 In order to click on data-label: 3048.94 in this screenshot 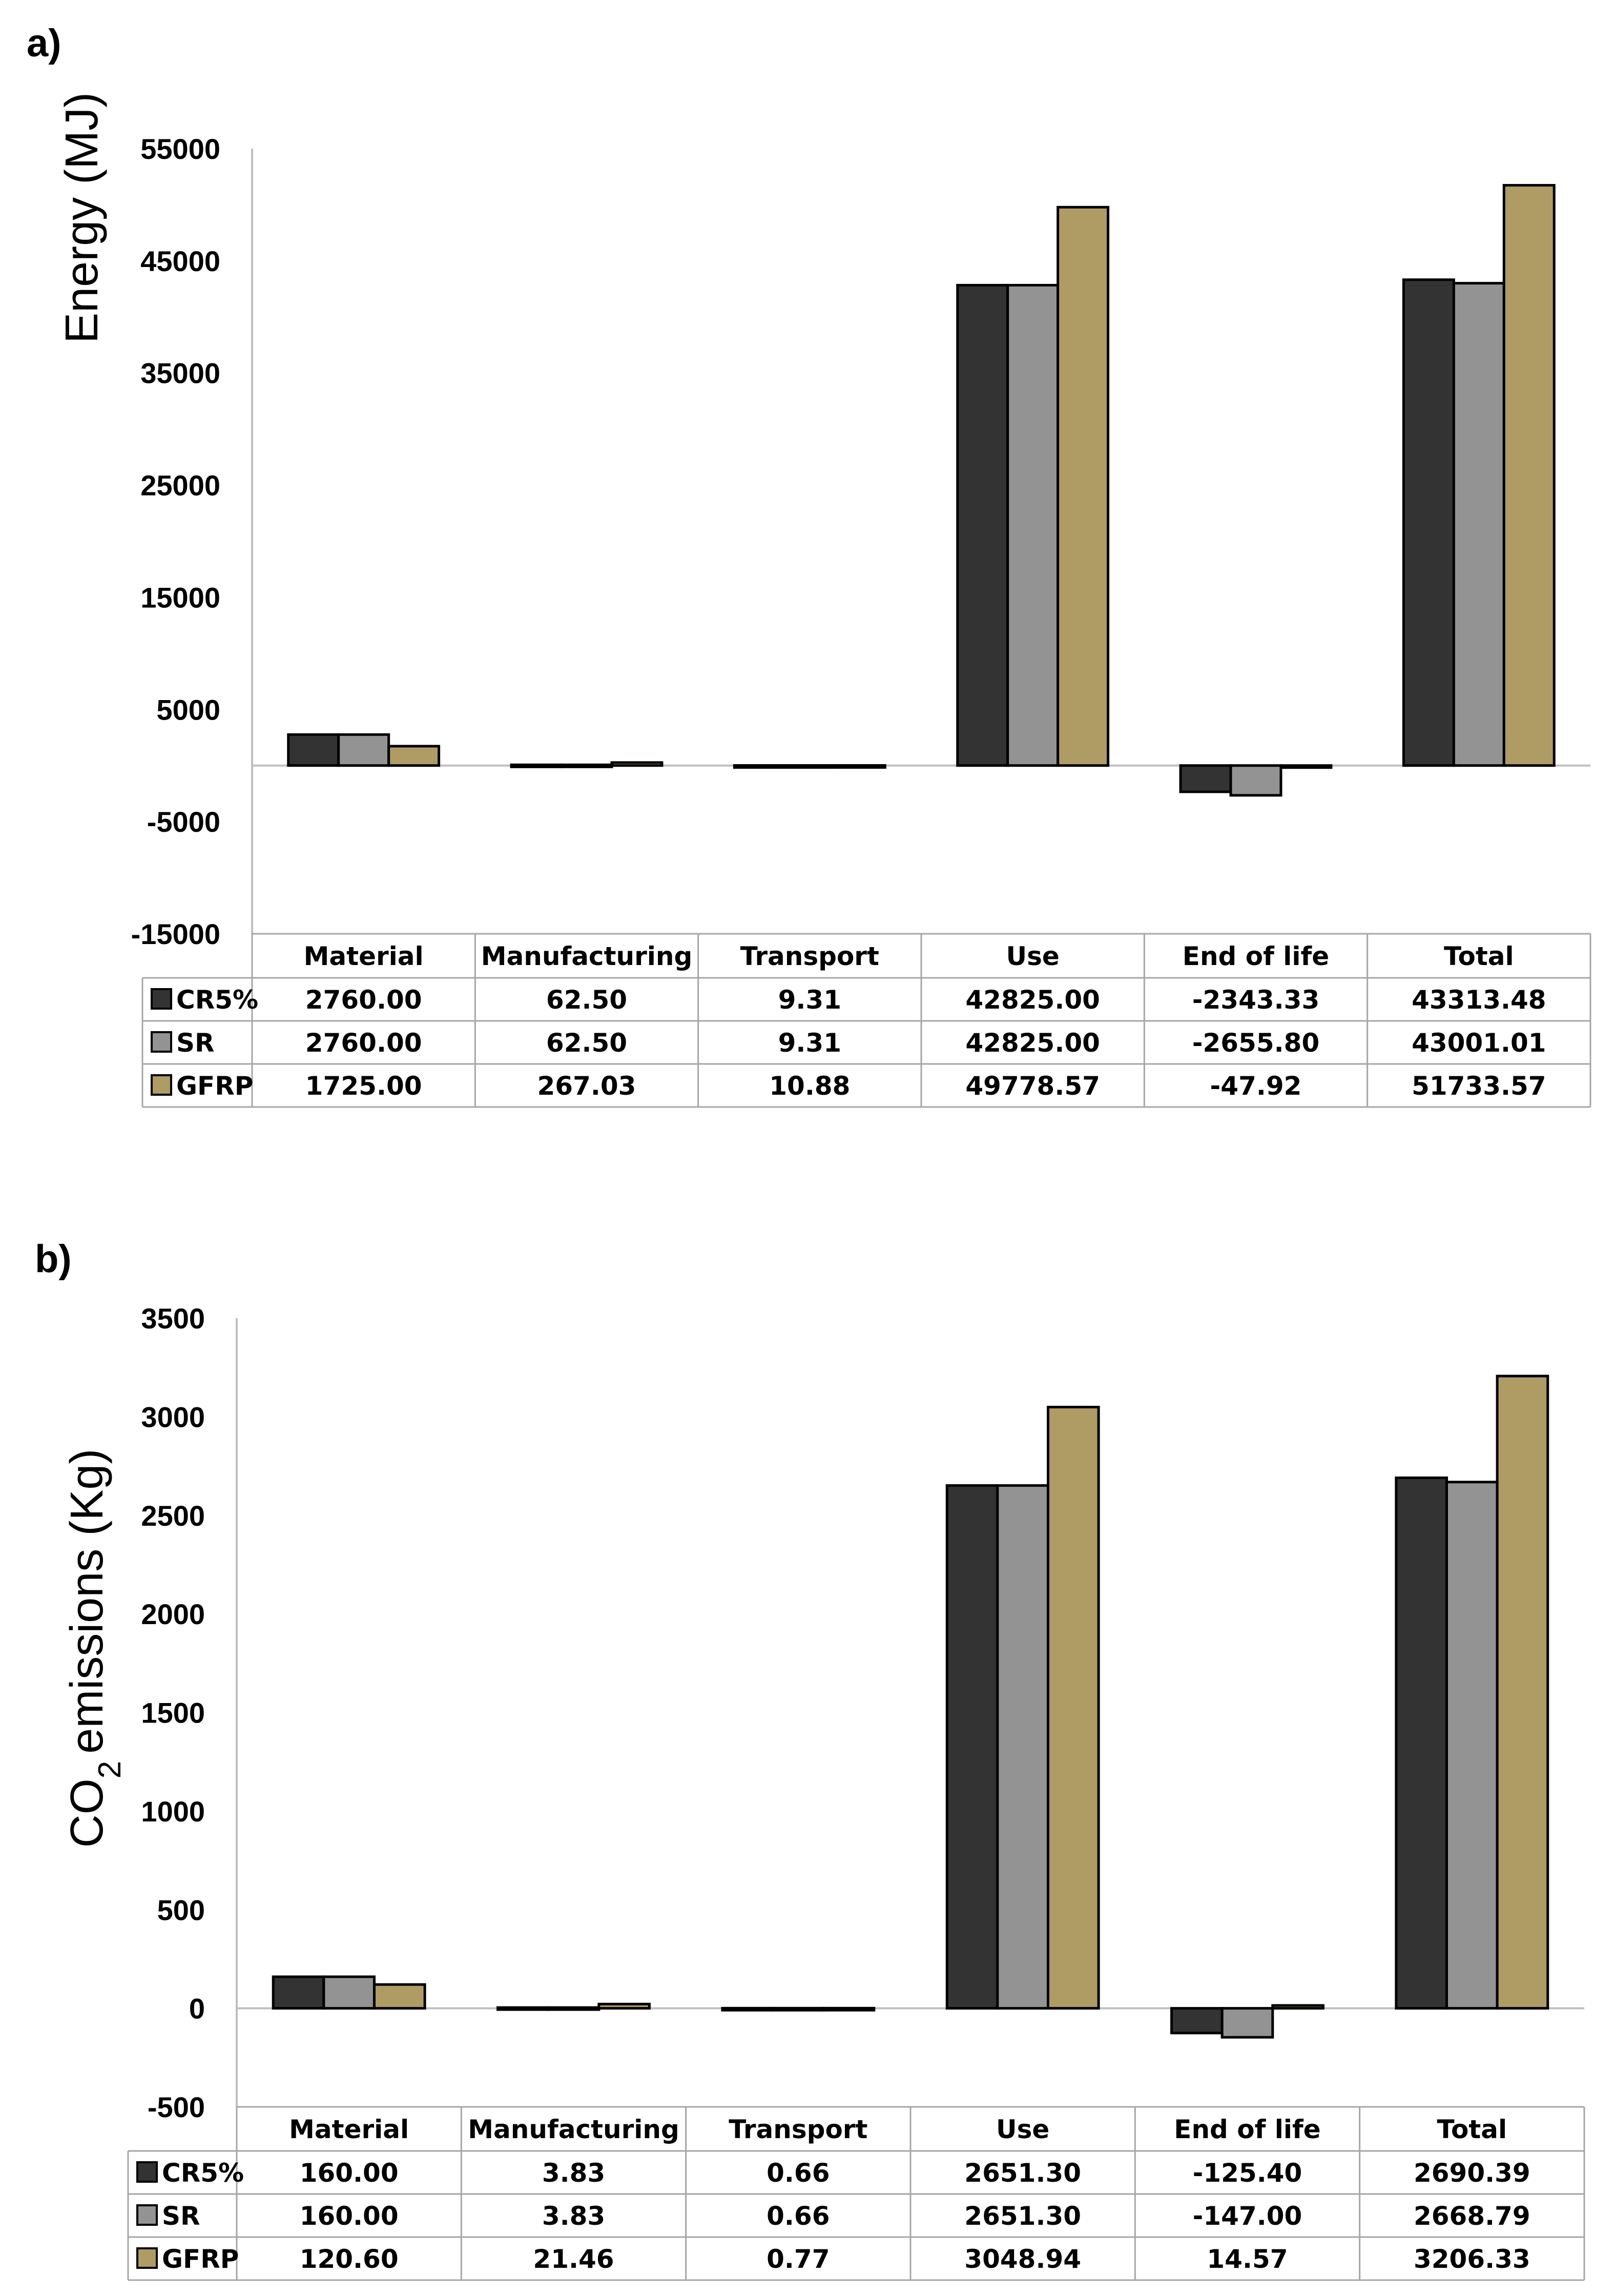, I will do `click(1022, 2259)`.